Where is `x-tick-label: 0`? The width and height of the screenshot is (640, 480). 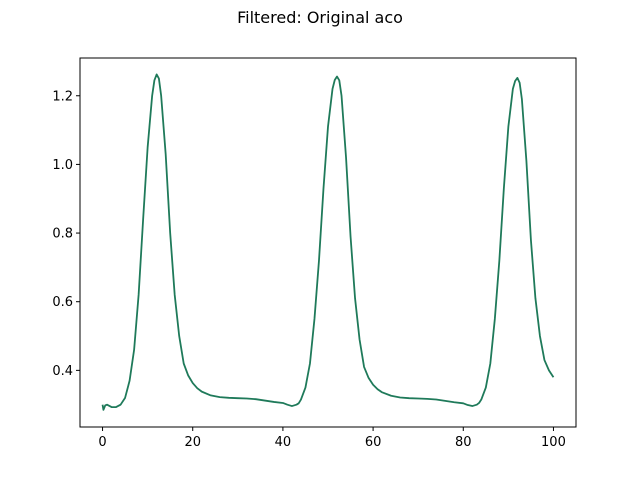 x-tick-label: 0 is located at coordinates (102, 442).